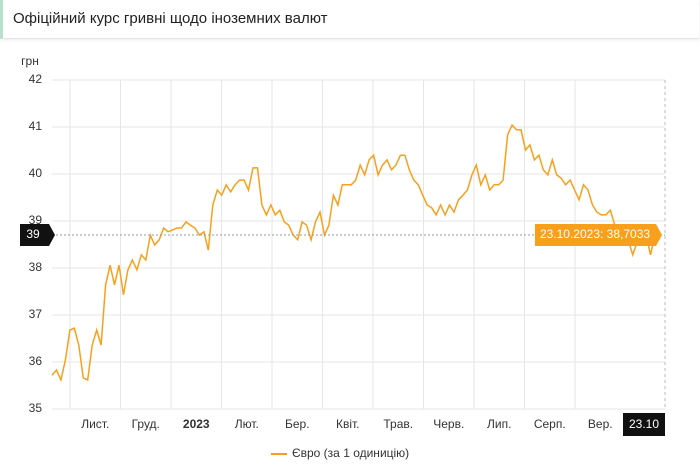 This screenshot has height=466, width=700. What do you see at coordinates (33, 234) in the screenshot?
I see `crosshair-y-label: 39` at bounding box center [33, 234].